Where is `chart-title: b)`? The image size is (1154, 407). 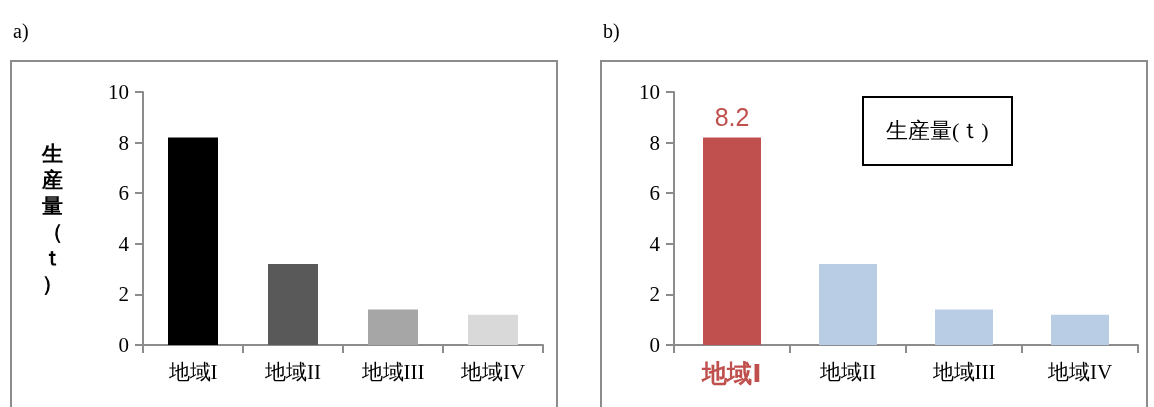 chart-title: b) is located at coordinates (611, 31).